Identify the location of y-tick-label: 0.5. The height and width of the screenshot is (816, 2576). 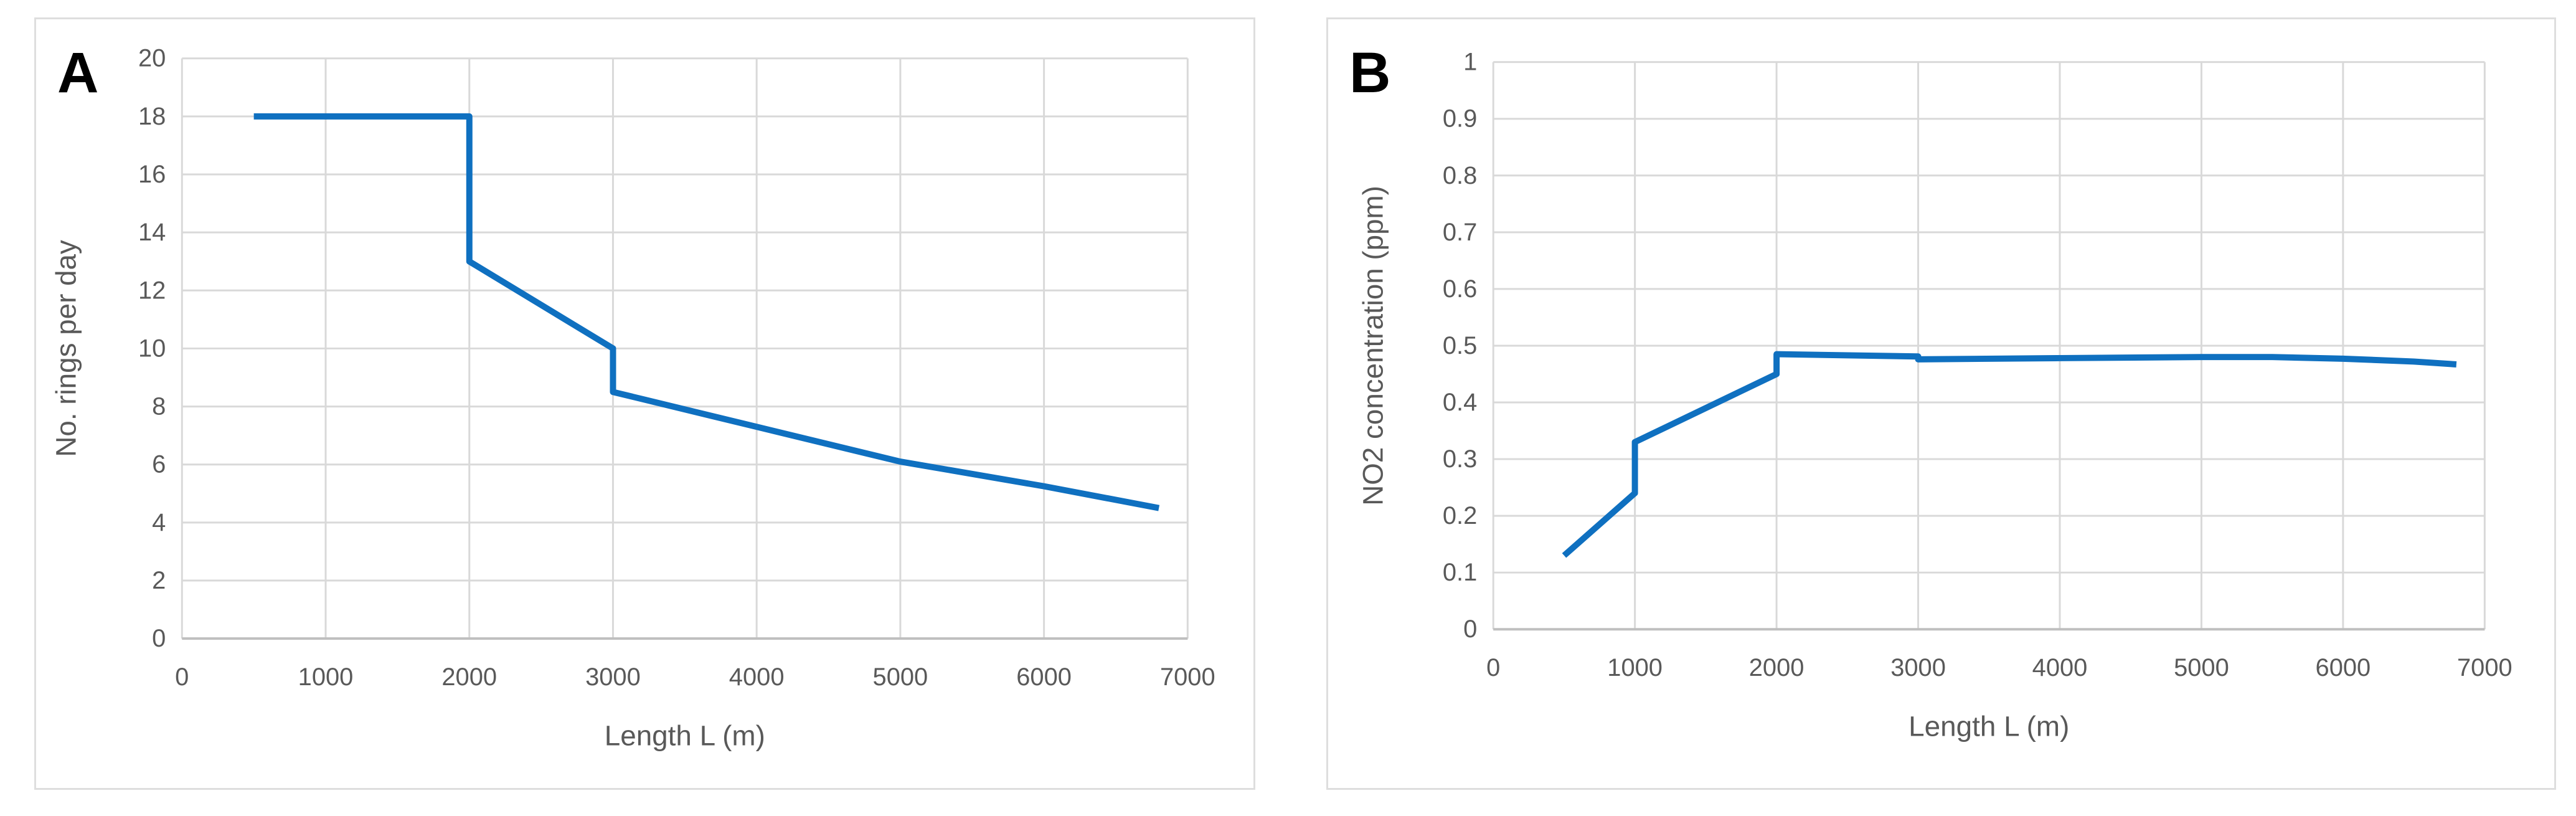
(1460, 345).